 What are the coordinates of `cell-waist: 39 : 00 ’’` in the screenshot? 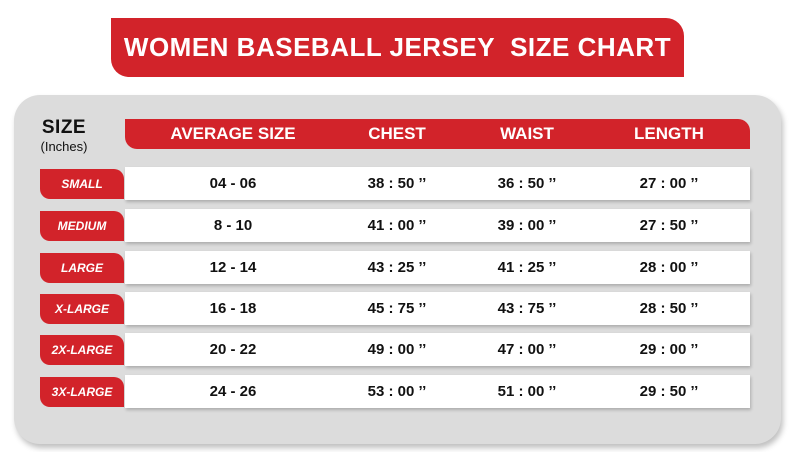 It's located at (527, 225).